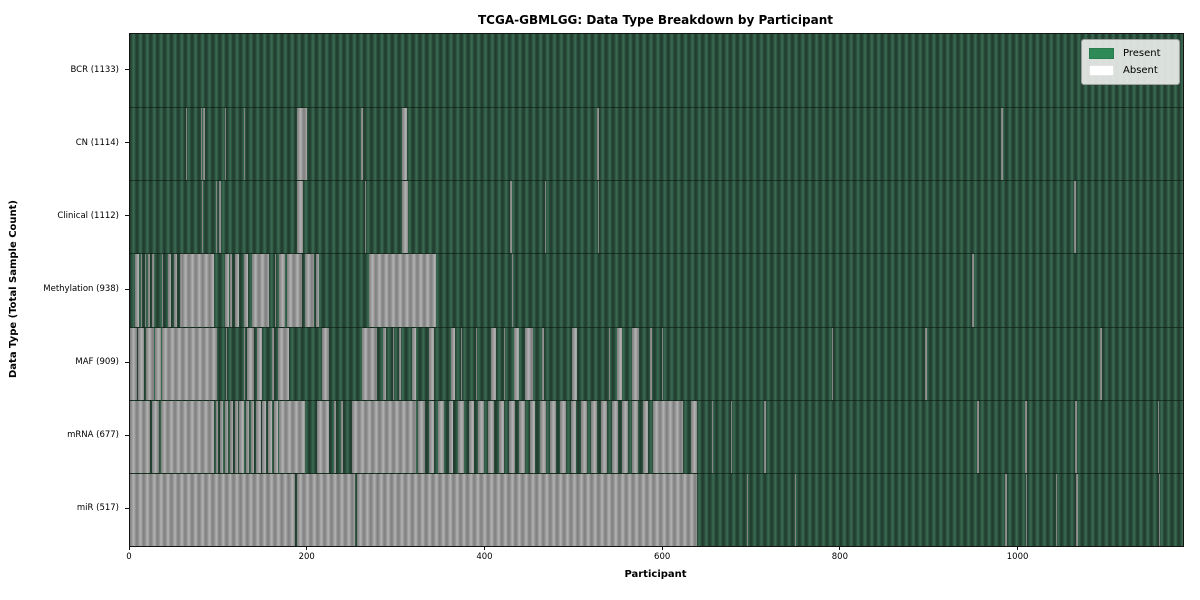 Image resolution: width=1200 pixels, height=600 pixels. What do you see at coordinates (484, 557) in the screenshot?
I see `x-tick-label: 400` at bounding box center [484, 557].